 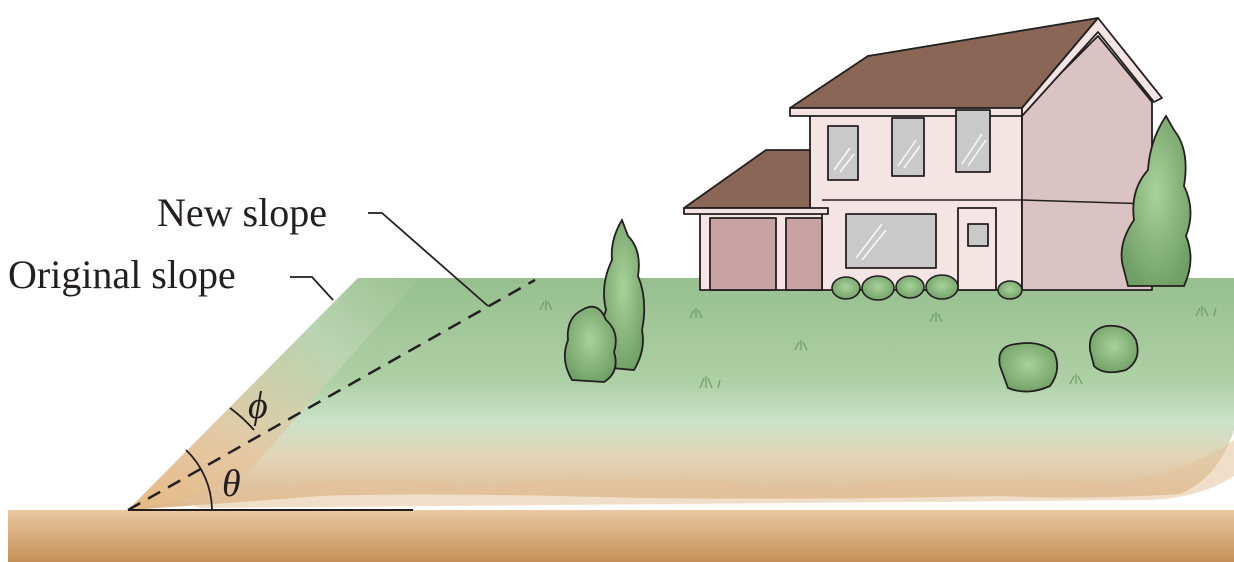 I want to click on original-slope-leader, so click(x=311, y=288).